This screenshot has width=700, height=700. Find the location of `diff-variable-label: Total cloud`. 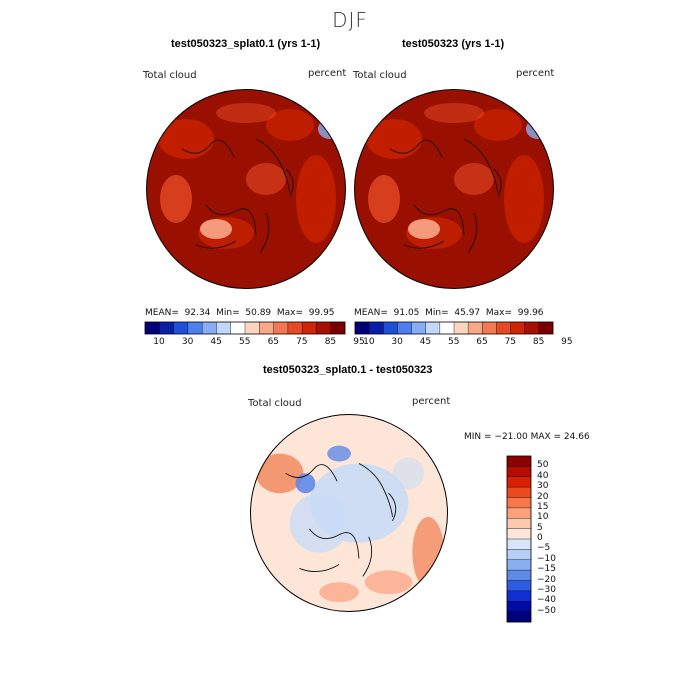

diff-variable-label: Total cloud is located at coordinates (275, 403).